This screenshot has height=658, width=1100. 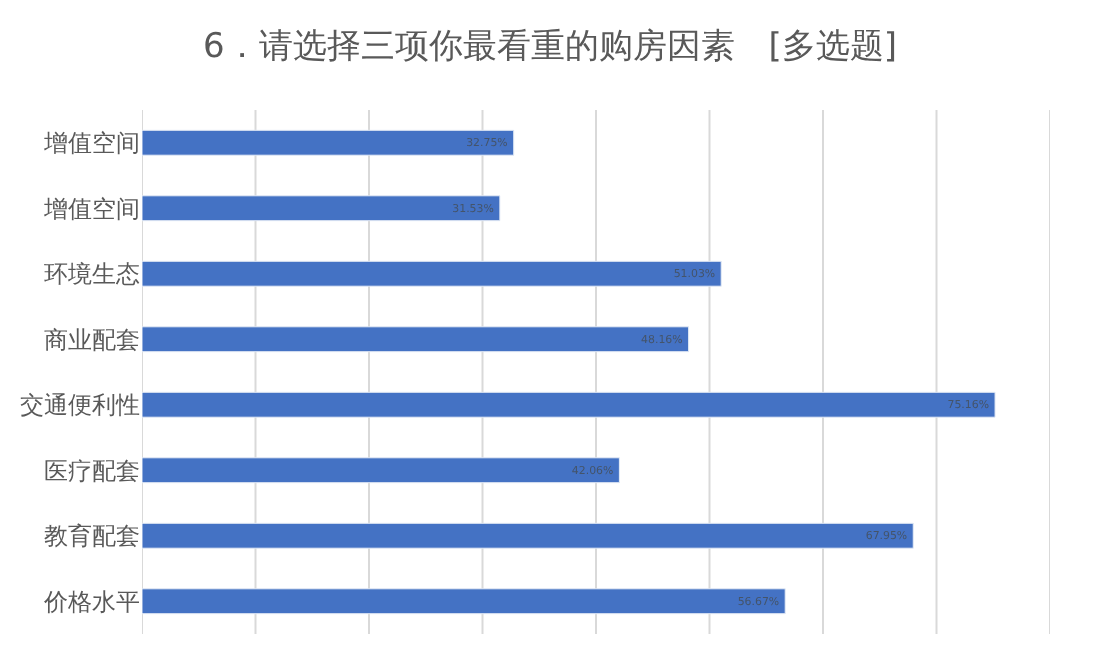 I want to click on y-tick-label: 教育配套, so click(x=92, y=536).